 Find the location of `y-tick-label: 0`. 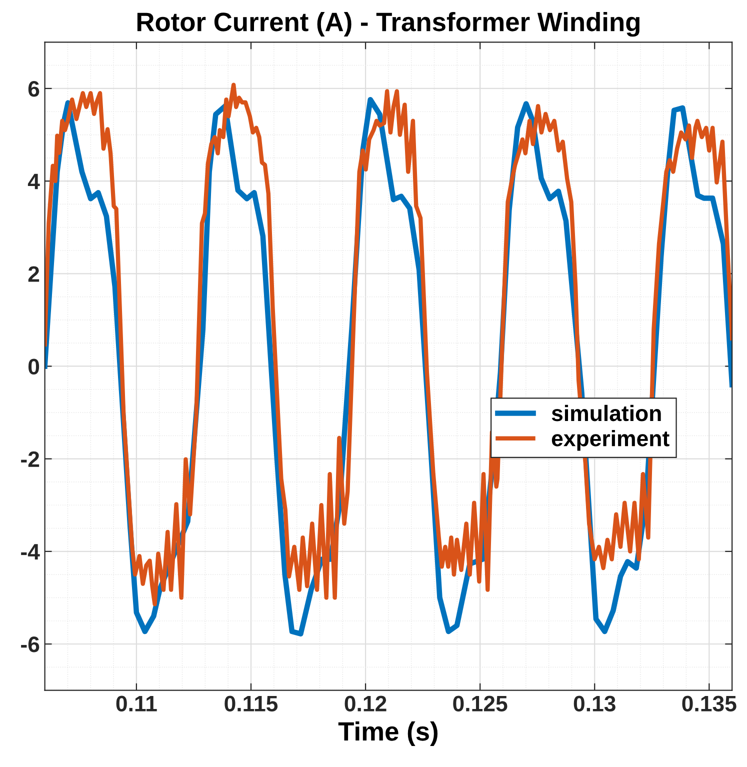

y-tick-label: 0 is located at coordinates (34, 366).